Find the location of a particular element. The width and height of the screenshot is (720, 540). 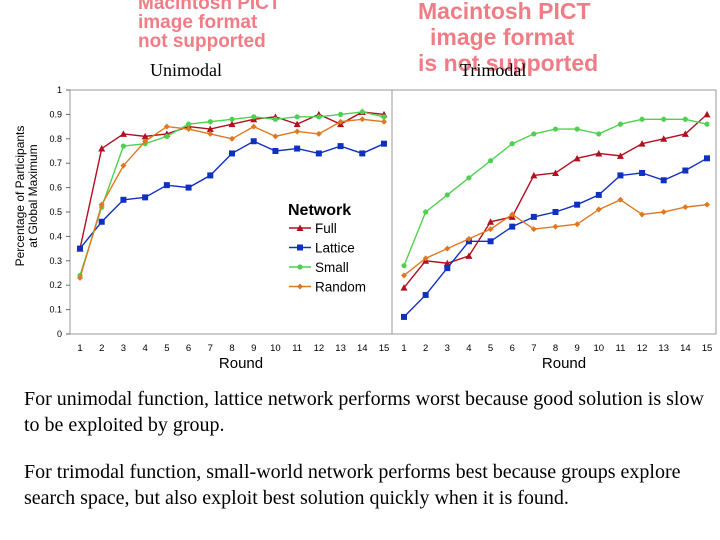

x-axis-title-trimodal: Round is located at coordinates (564, 363).